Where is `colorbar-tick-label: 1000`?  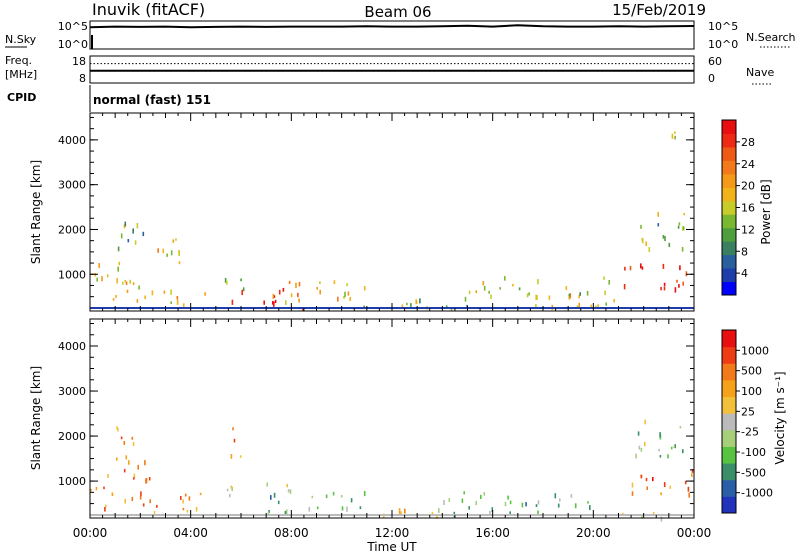 colorbar-tick-label: 1000 is located at coordinates (755, 350).